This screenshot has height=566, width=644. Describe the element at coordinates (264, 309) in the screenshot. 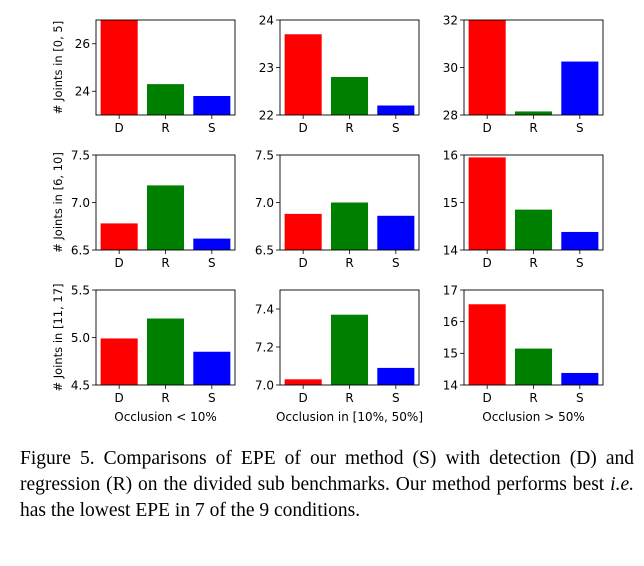

I see `y-tick-label: 7.4` at that location.